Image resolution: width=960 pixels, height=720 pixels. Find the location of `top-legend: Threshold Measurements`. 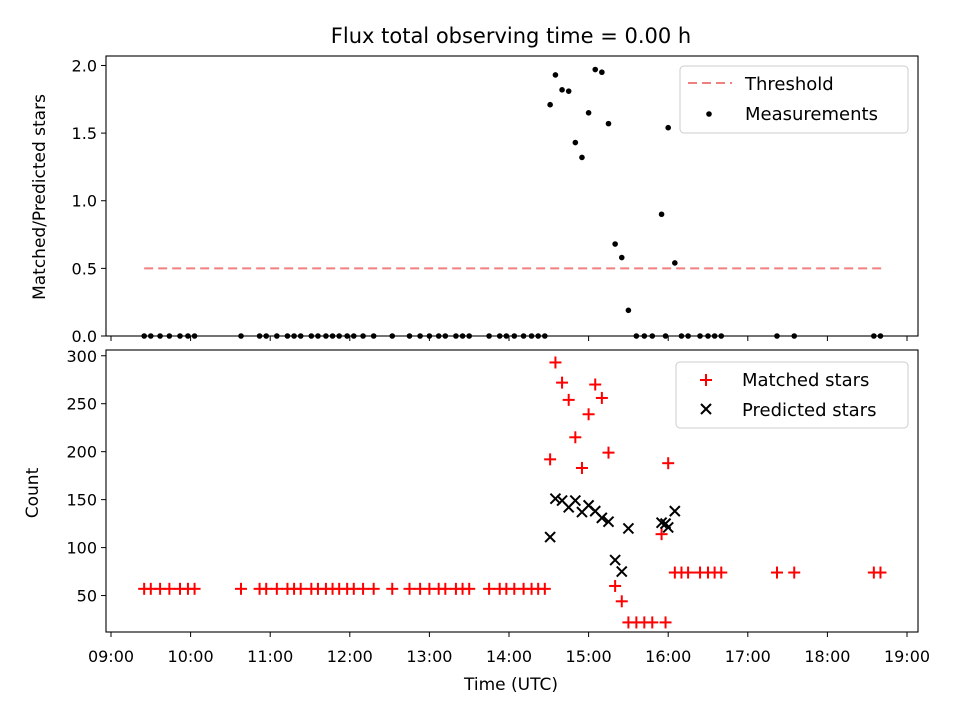

top-legend: Threshold Measurements is located at coordinates (794, 99).